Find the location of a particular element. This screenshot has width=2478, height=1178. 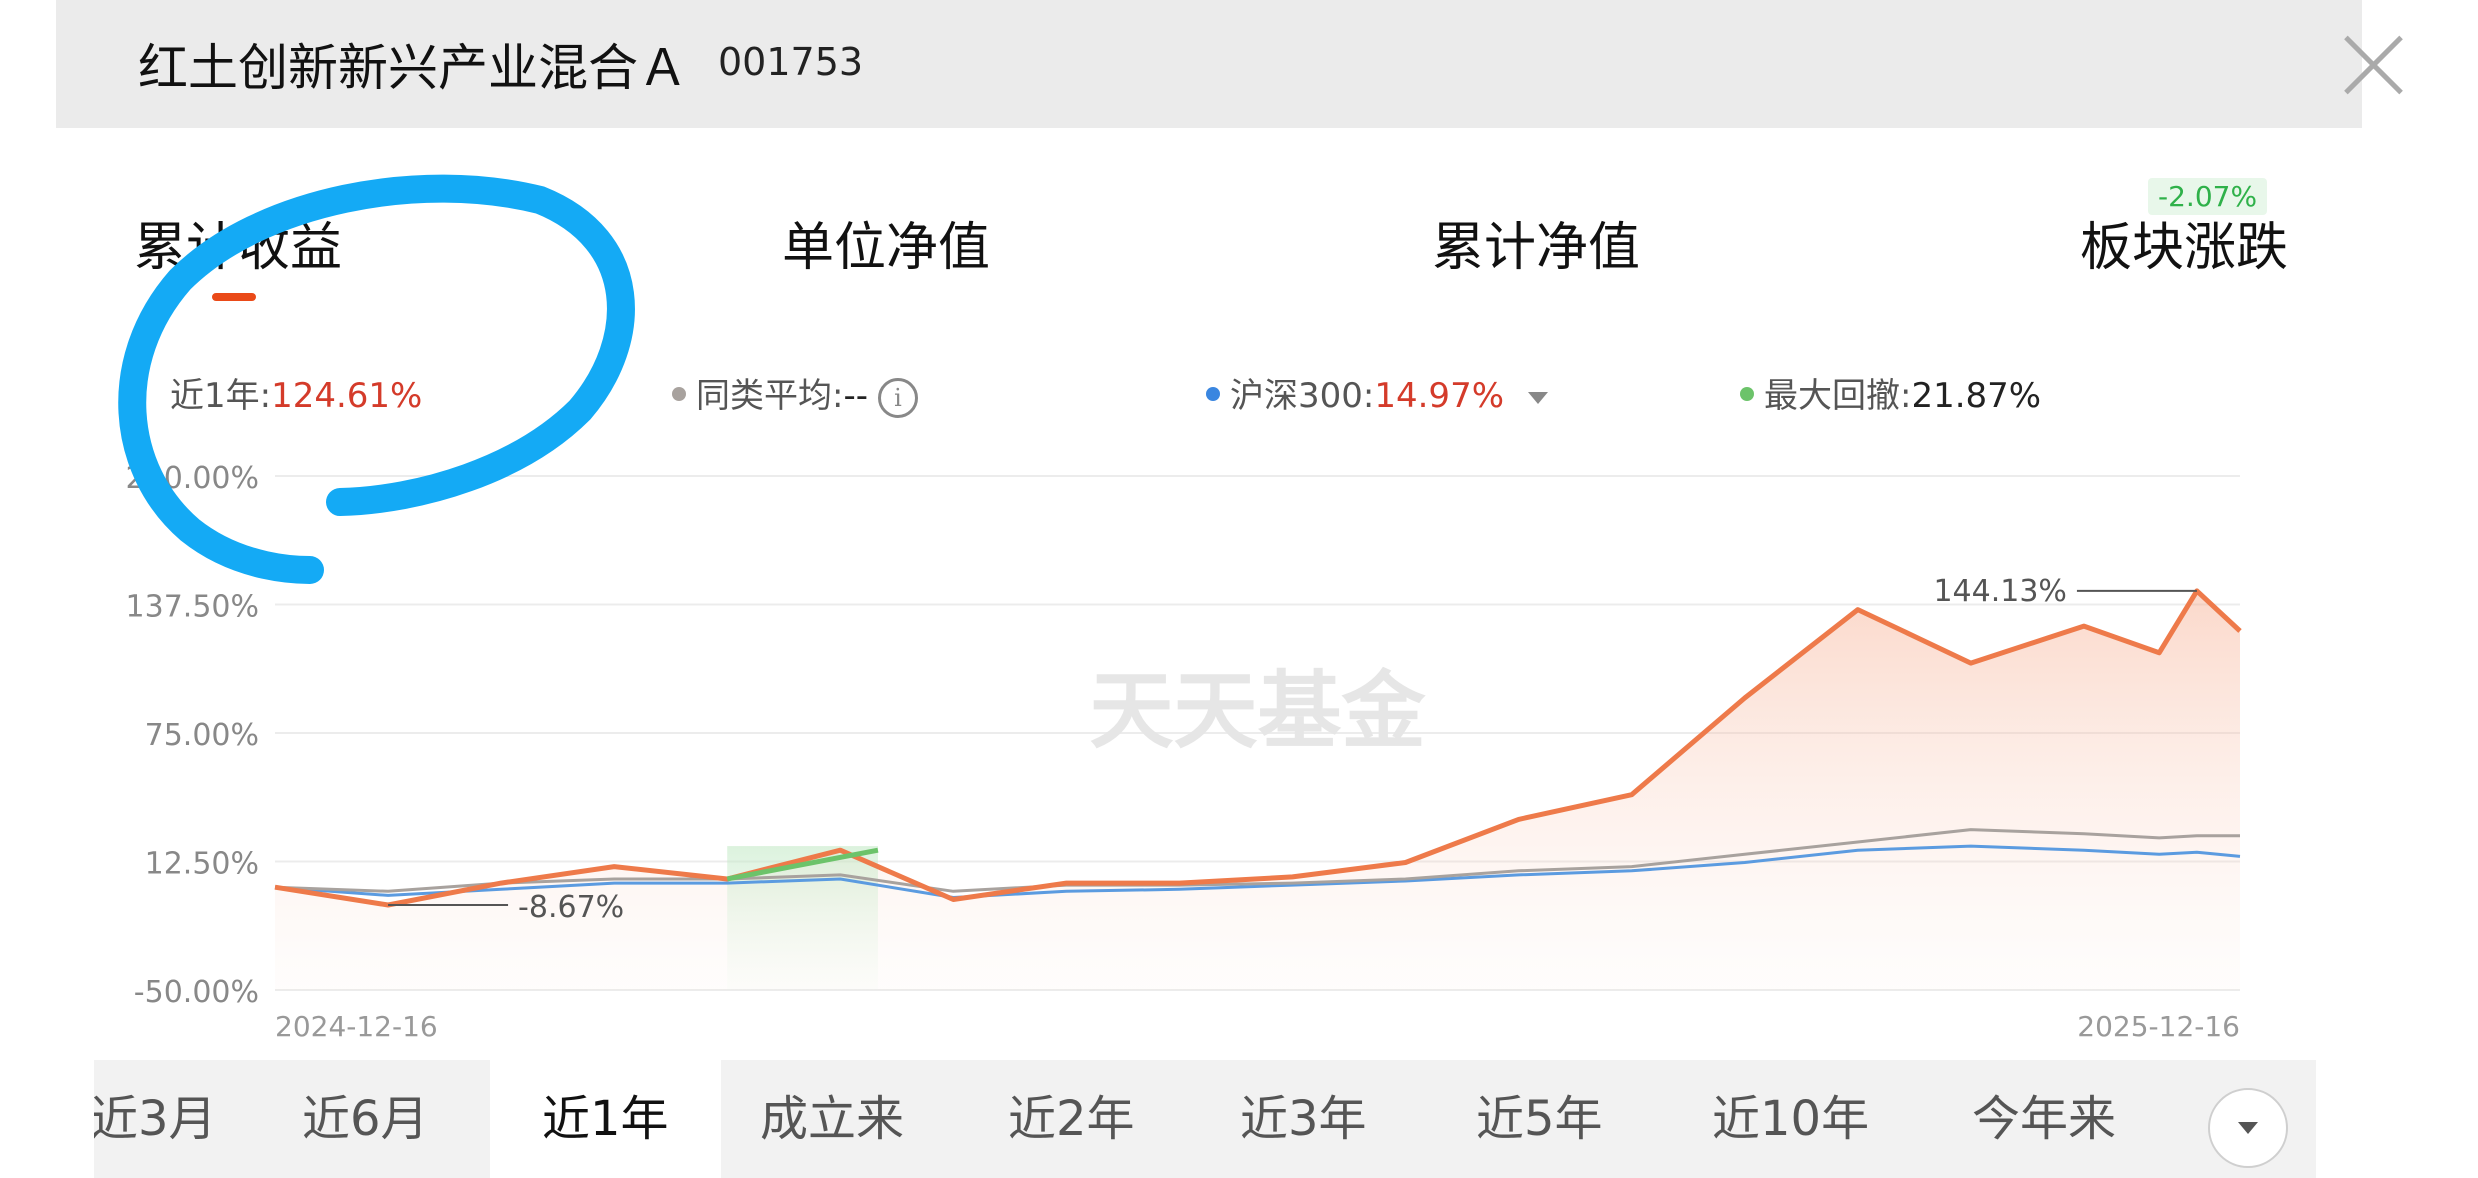

legend-peer-avg-label: 同类平均: is located at coordinates (770, 396).